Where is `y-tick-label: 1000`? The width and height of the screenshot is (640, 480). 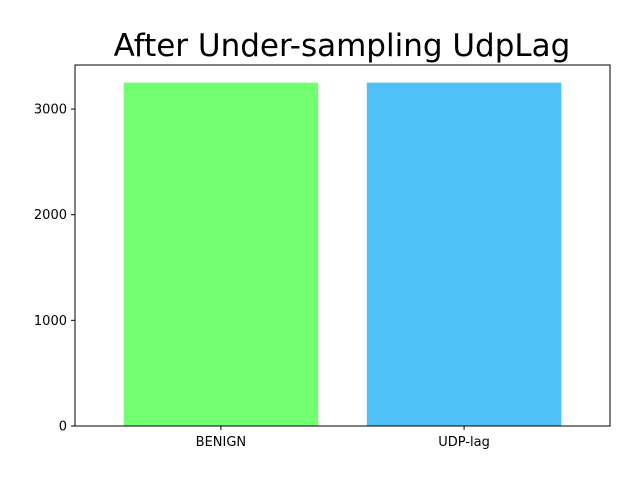
y-tick-label: 1000 is located at coordinates (50, 321).